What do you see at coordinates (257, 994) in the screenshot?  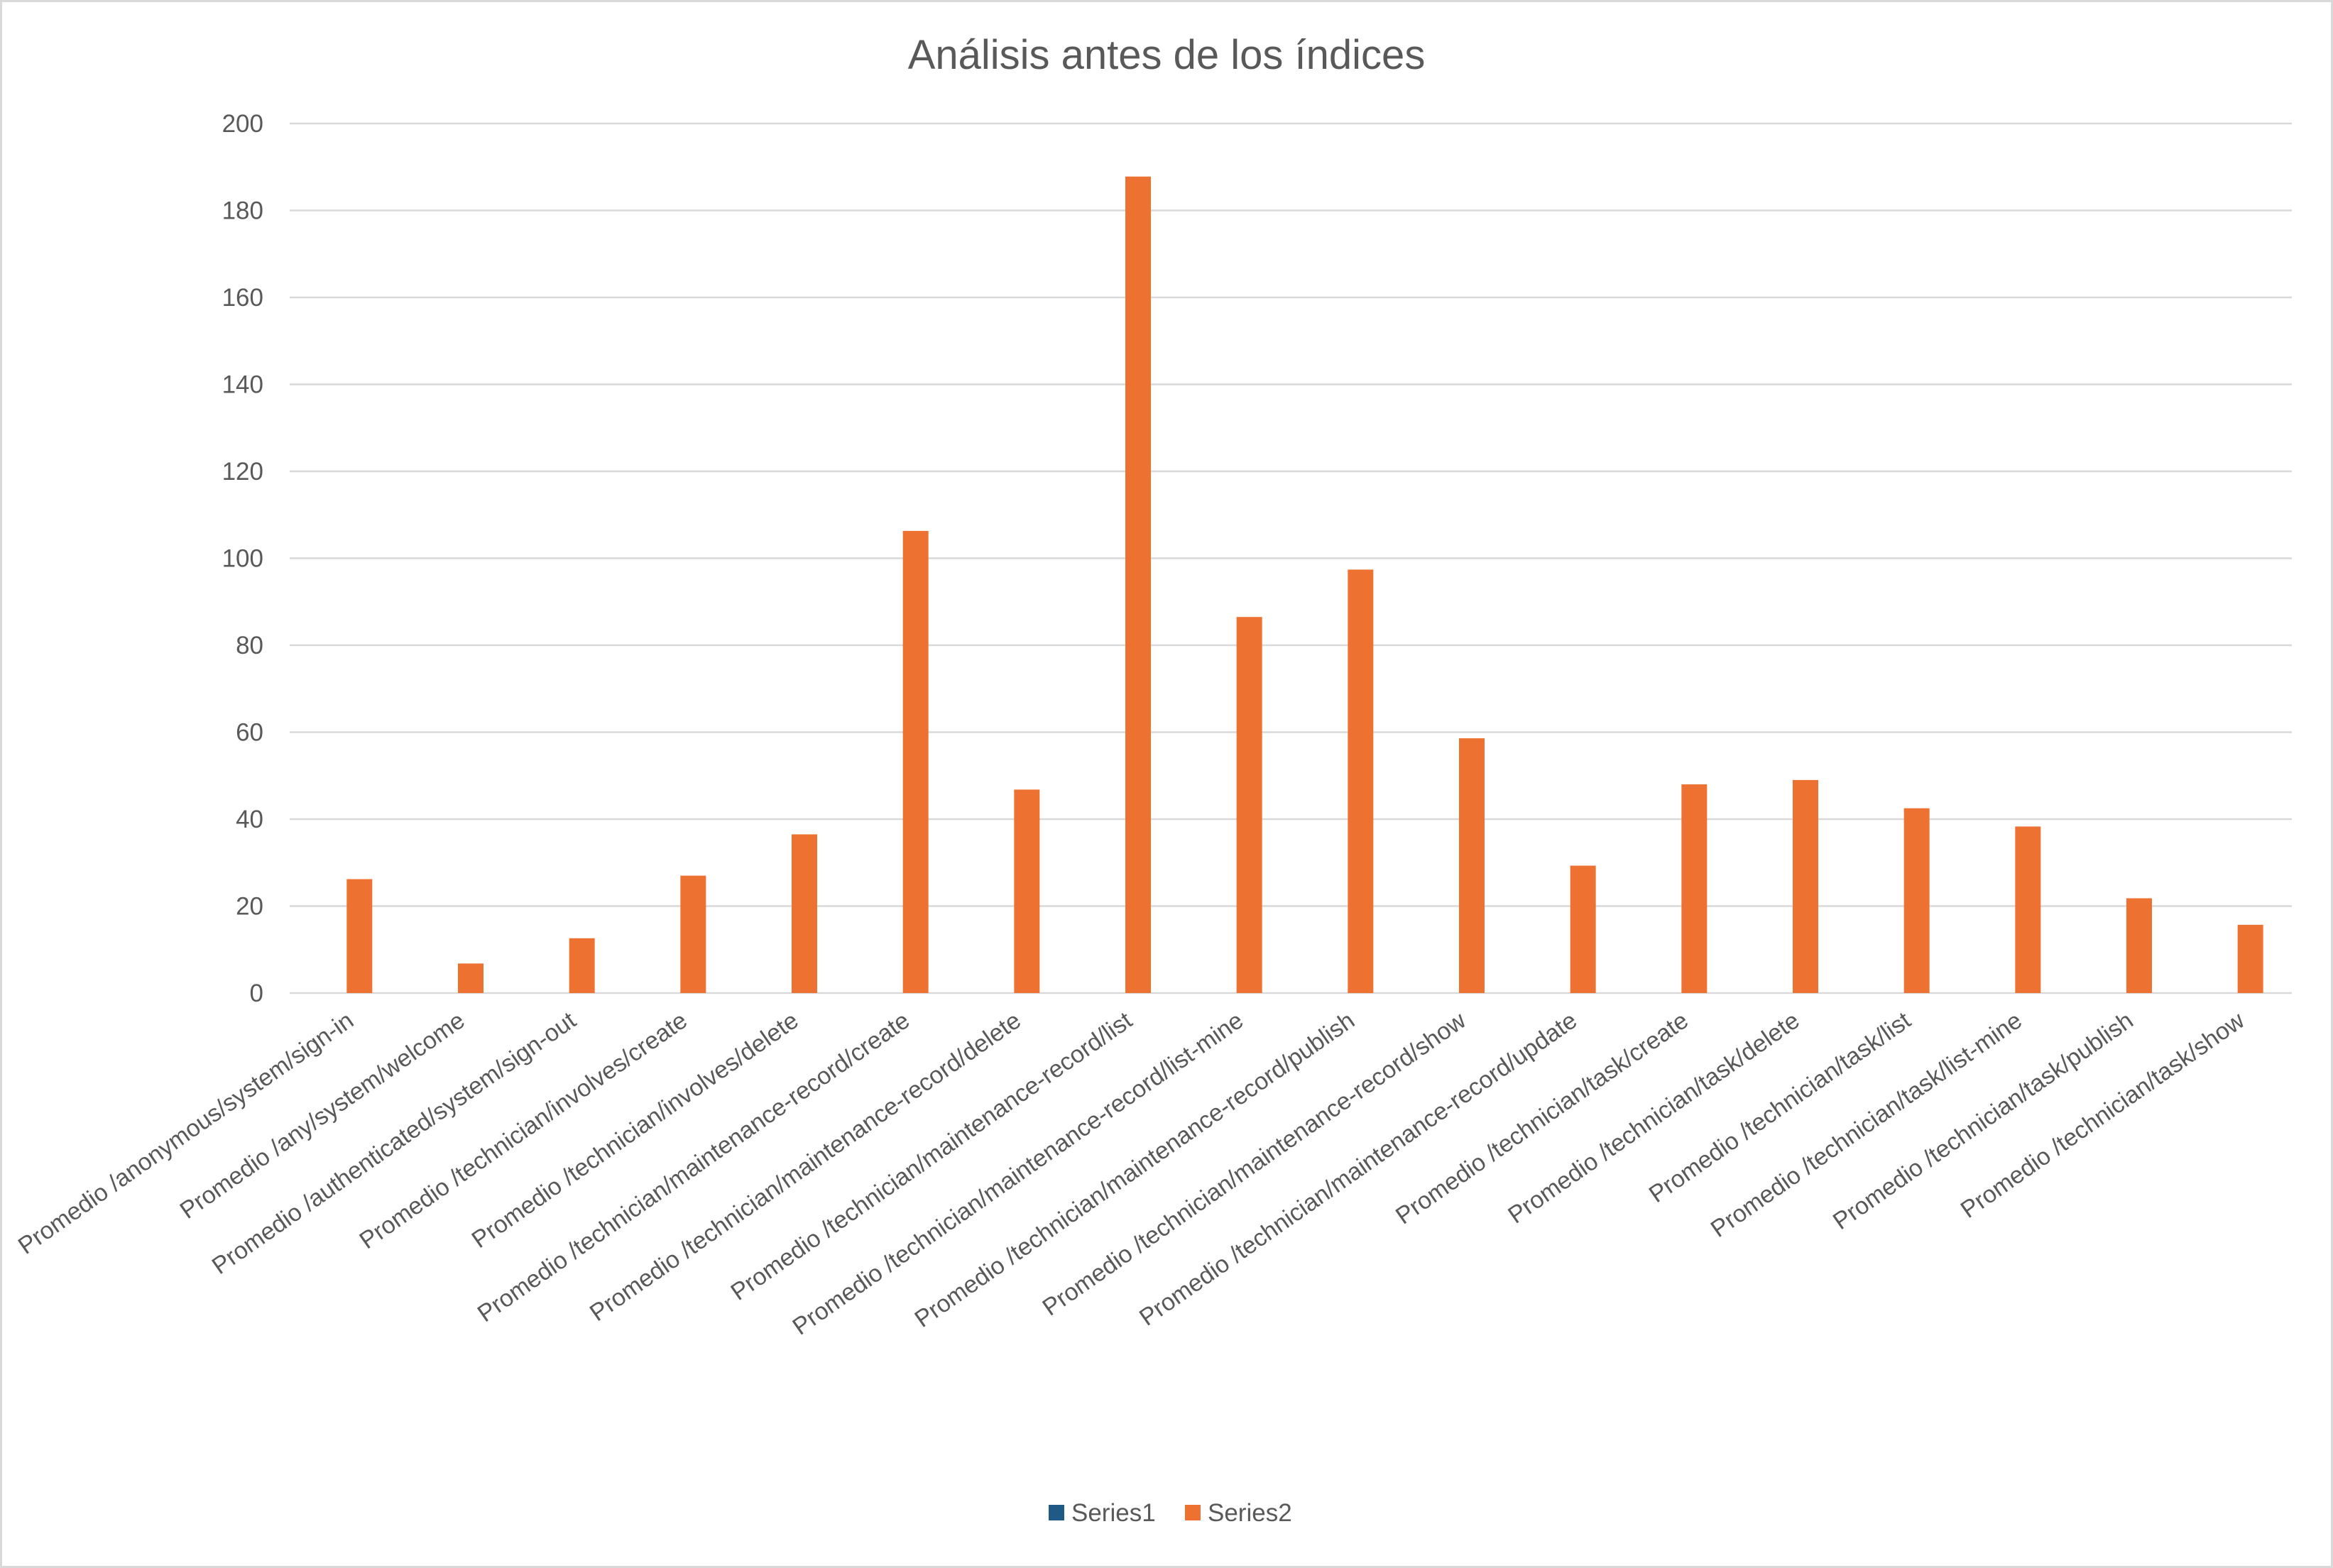 I see `y-tick-label: 0` at bounding box center [257, 994].